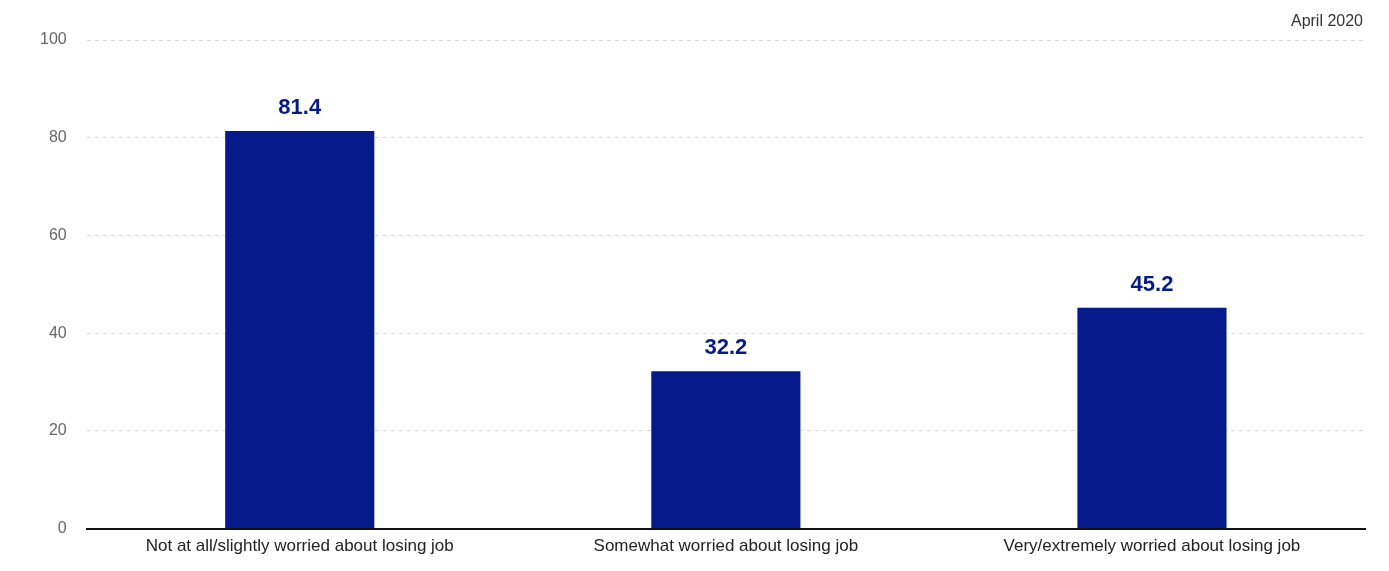 Image resolution: width=1389 pixels, height=571 pixels. Describe the element at coordinates (57, 234) in the screenshot. I see `y-tick-label: 60` at that location.